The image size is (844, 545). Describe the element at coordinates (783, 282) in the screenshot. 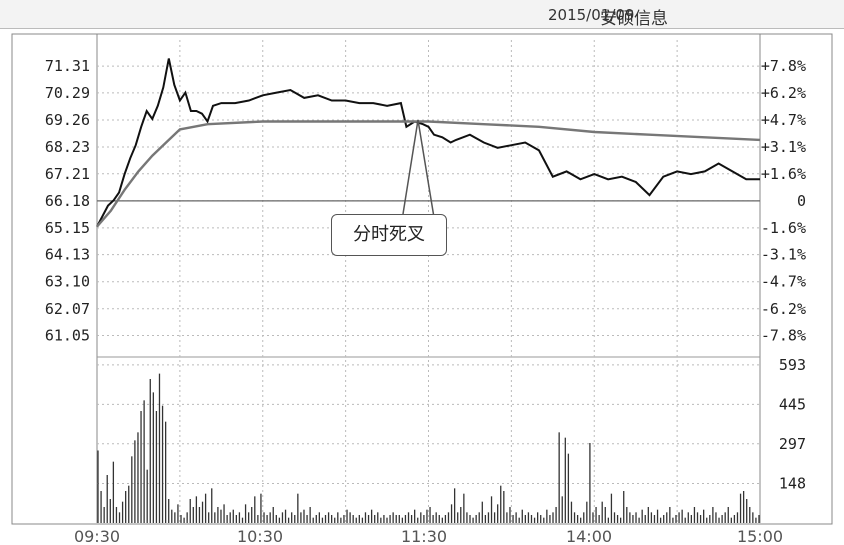

I see `pct-tick-label: -4.7%` at that location.